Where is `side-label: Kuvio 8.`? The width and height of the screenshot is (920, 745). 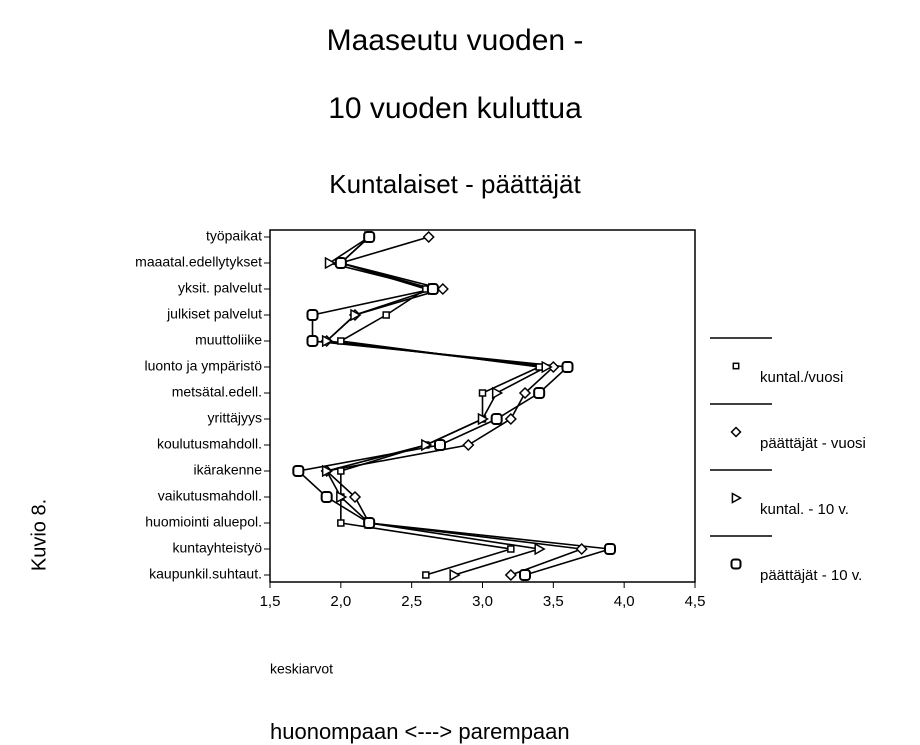 side-label: Kuvio 8. is located at coordinates (39, 535).